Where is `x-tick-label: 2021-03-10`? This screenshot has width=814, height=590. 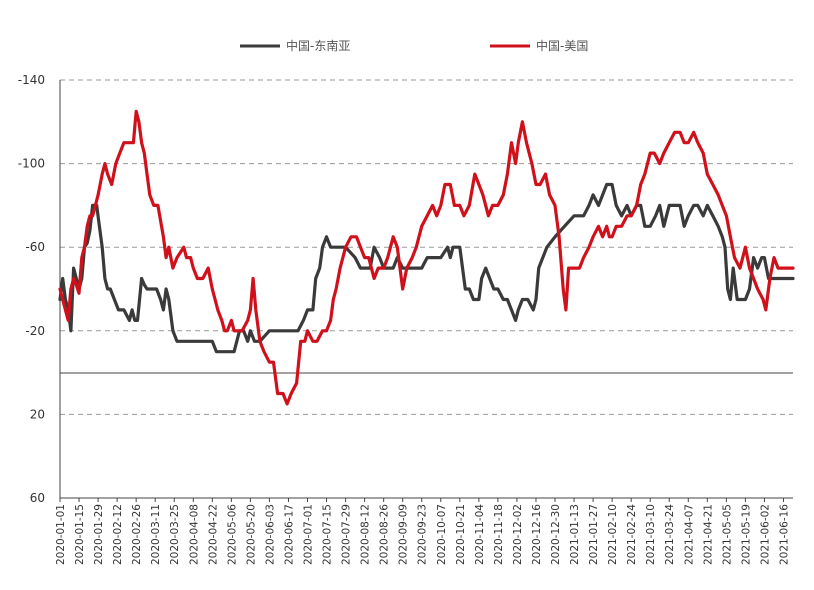
x-tick-label: 2021-03-10 is located at coordinates (651, 534).